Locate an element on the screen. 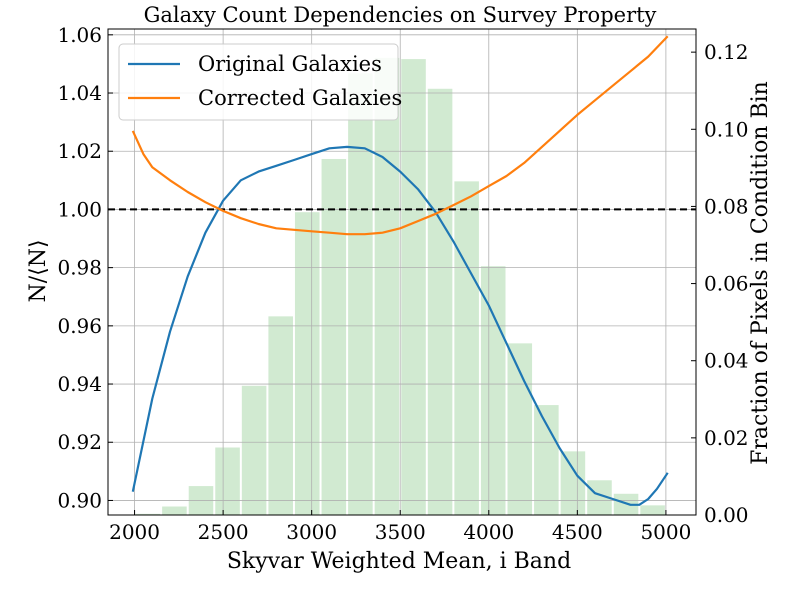 The image size is (800, 600). y-tick-label: 0.98 is located at coordinates (79, 268).